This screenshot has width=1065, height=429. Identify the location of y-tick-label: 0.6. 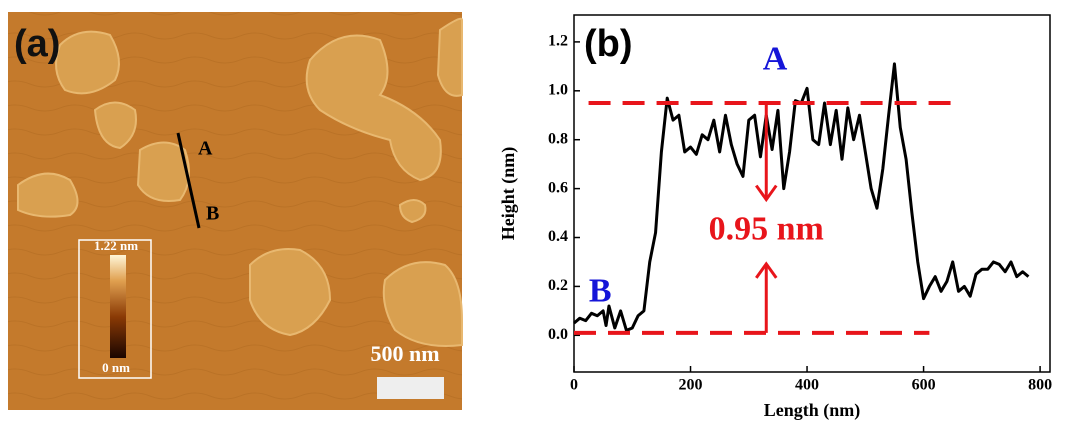
(558, 187).